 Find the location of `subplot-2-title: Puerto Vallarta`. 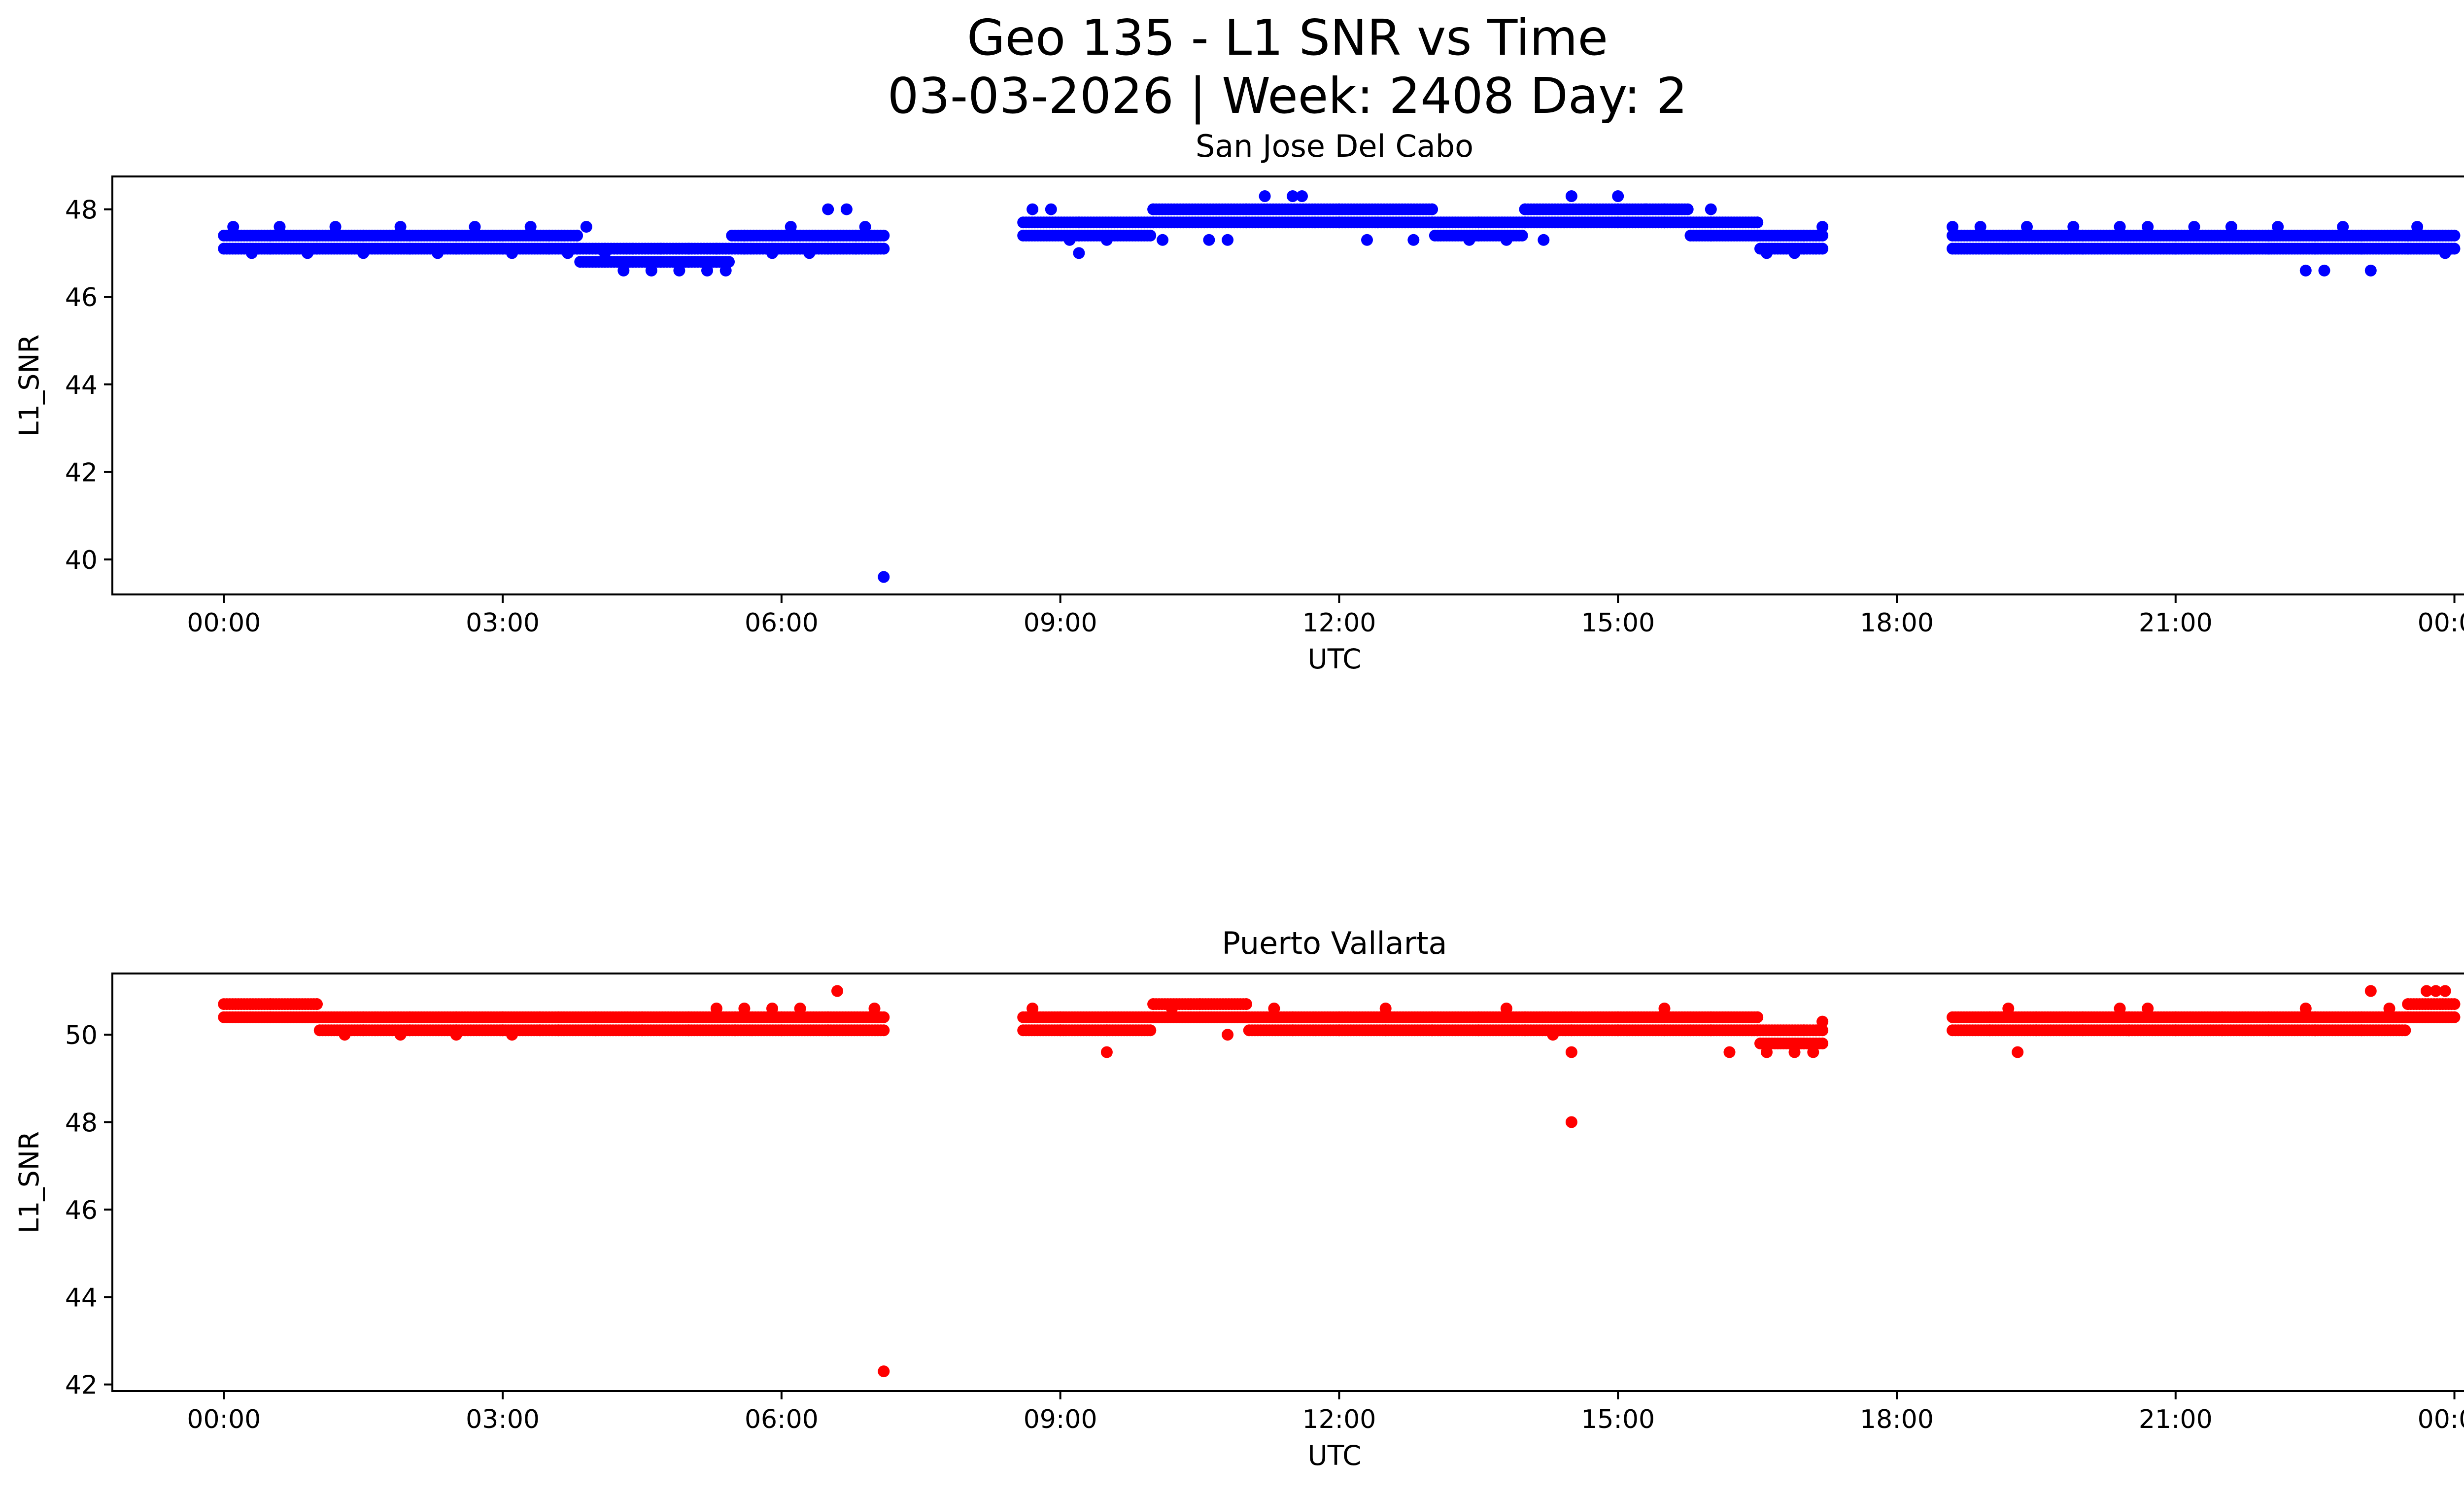

subplot-2-title: Puerto Vallarta is located at coordinates (1334, 943).